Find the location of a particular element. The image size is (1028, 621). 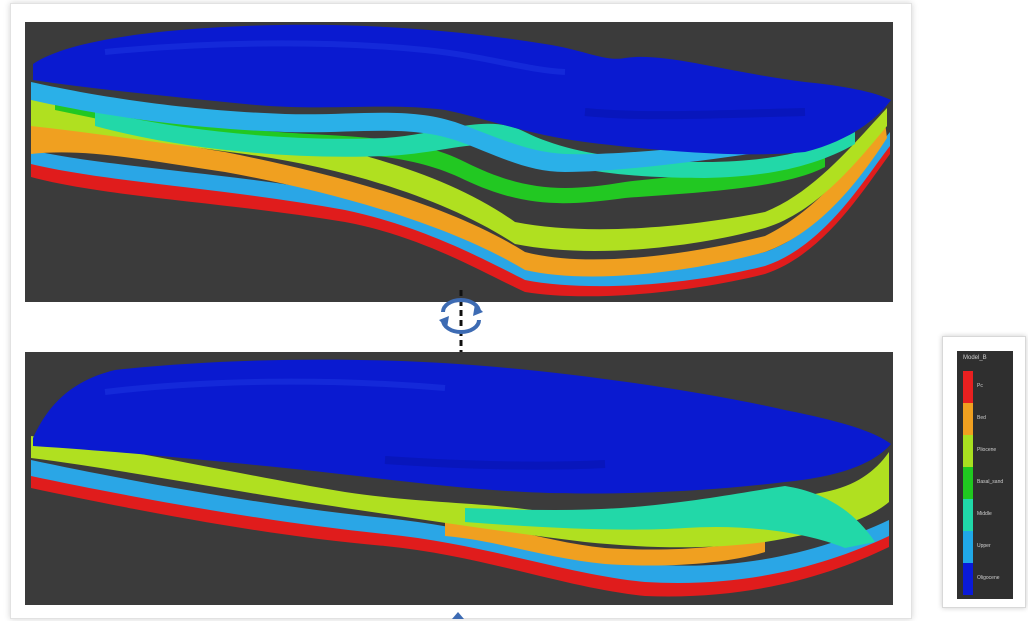

legend-title: Model_B is located at coordinates (975, 358).